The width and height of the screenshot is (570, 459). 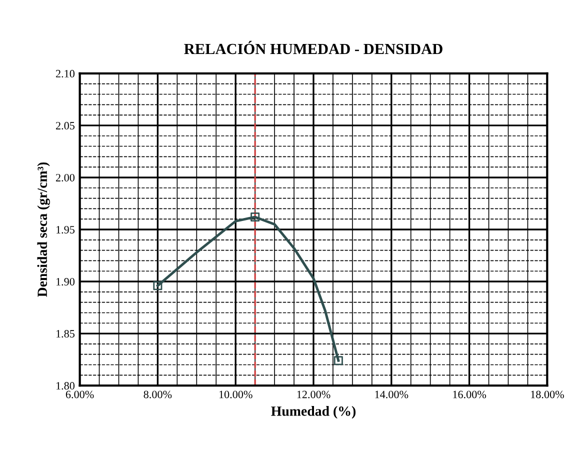 What do you see at coordinates (313, 394) in the screenshot?
I see `x-tick-label: 12.00%` at bounding box center [313, 394].